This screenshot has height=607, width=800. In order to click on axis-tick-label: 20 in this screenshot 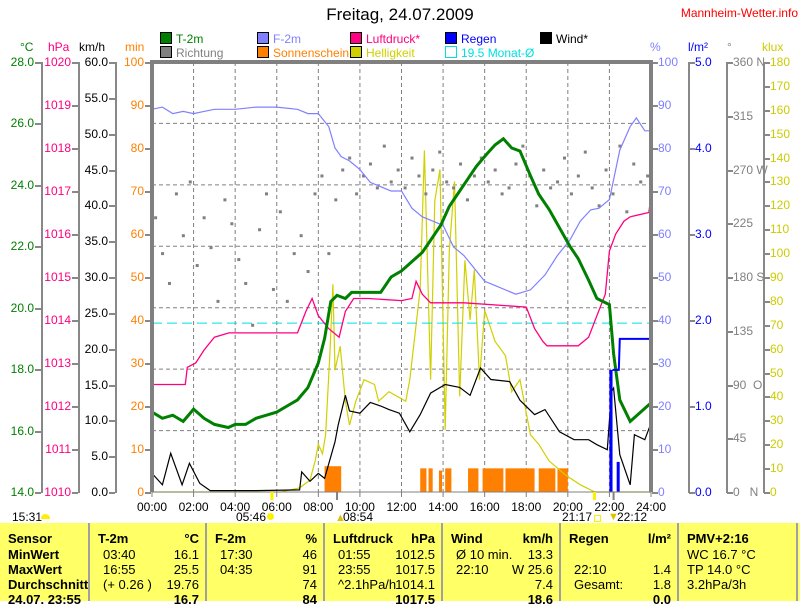, I will do `click(137, 406)`.